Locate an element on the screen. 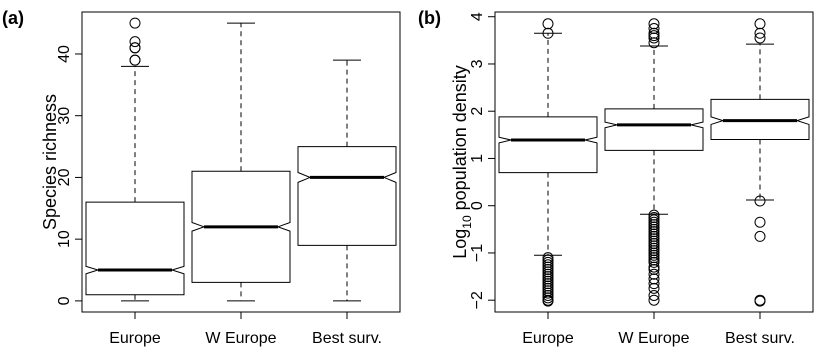 Image resolution: width=829 pixels, height=353 pixels. y-tick-label: 2 is located at coordinates (477, 111).